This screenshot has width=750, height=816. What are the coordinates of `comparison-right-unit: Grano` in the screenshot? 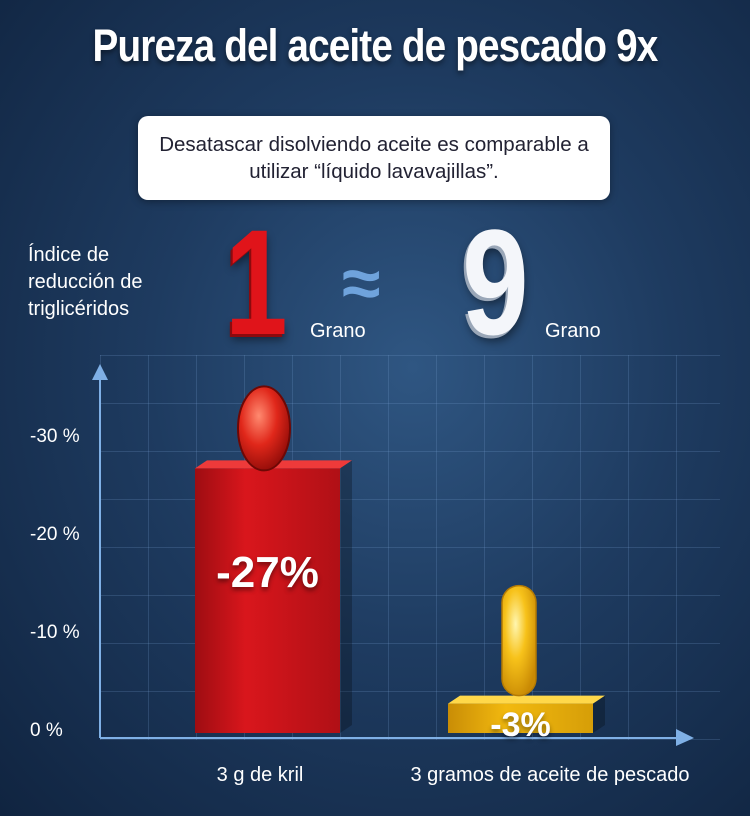 It's located at (573, 331).